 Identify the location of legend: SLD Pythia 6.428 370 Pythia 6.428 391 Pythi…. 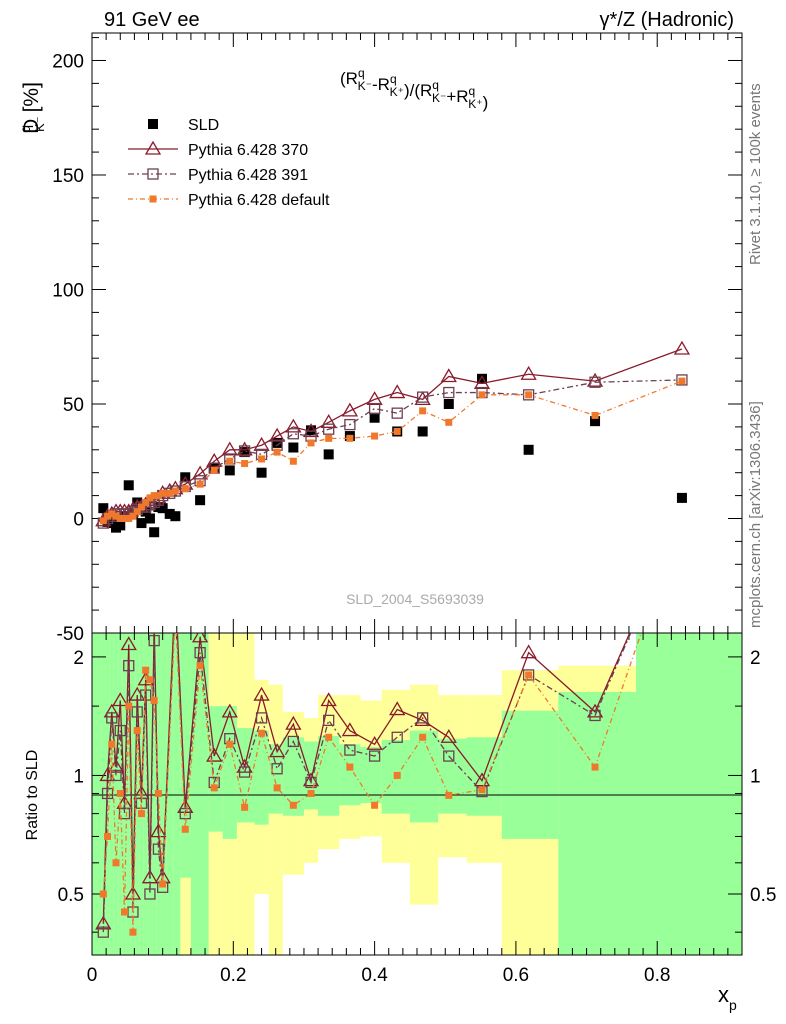
(229, 163).